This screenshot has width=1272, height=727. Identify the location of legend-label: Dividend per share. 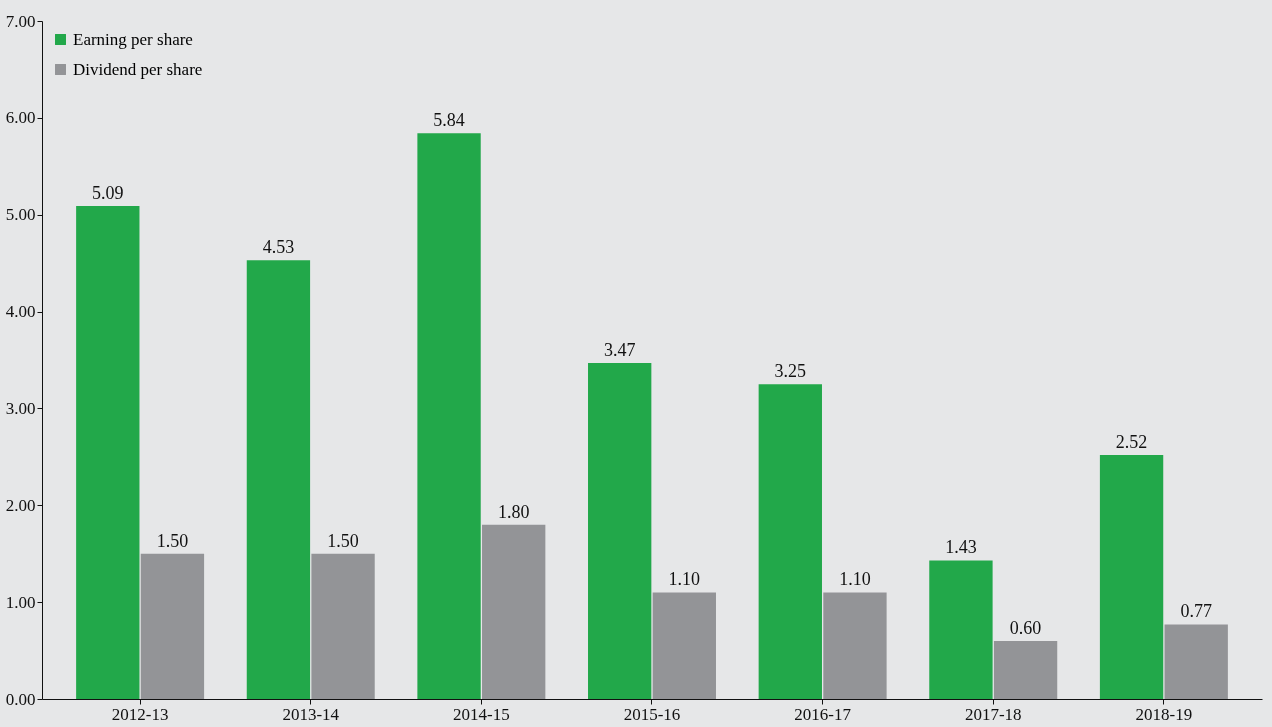
(138, 69).